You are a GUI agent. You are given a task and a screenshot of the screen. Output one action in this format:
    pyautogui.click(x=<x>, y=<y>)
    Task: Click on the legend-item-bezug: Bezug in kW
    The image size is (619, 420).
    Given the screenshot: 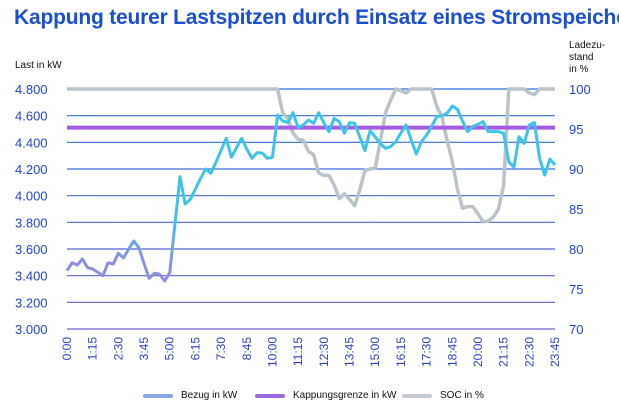 What is the action you would take?
    pyautogui.click(x=190, y=395)
    